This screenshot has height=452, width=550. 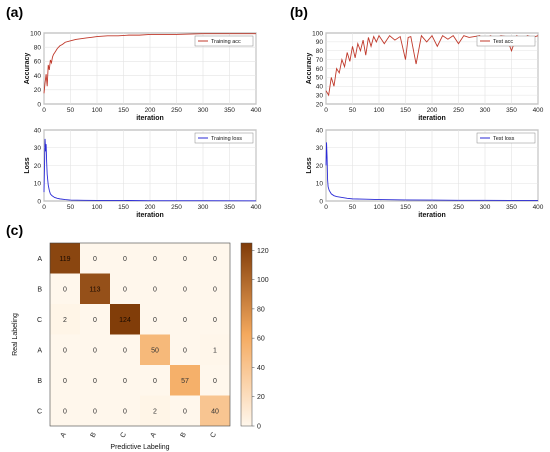 I want to click on test-acc-x-tick-label: 150, so click(x=405, y=110).